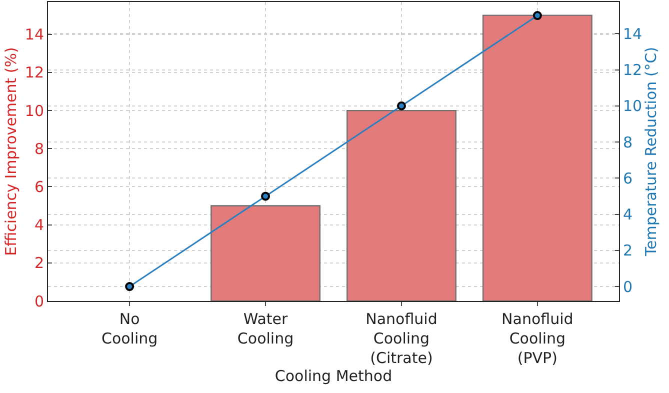 The image size is (669, 393). I want to click on y2-tick-label: 6, so click(628, 178).